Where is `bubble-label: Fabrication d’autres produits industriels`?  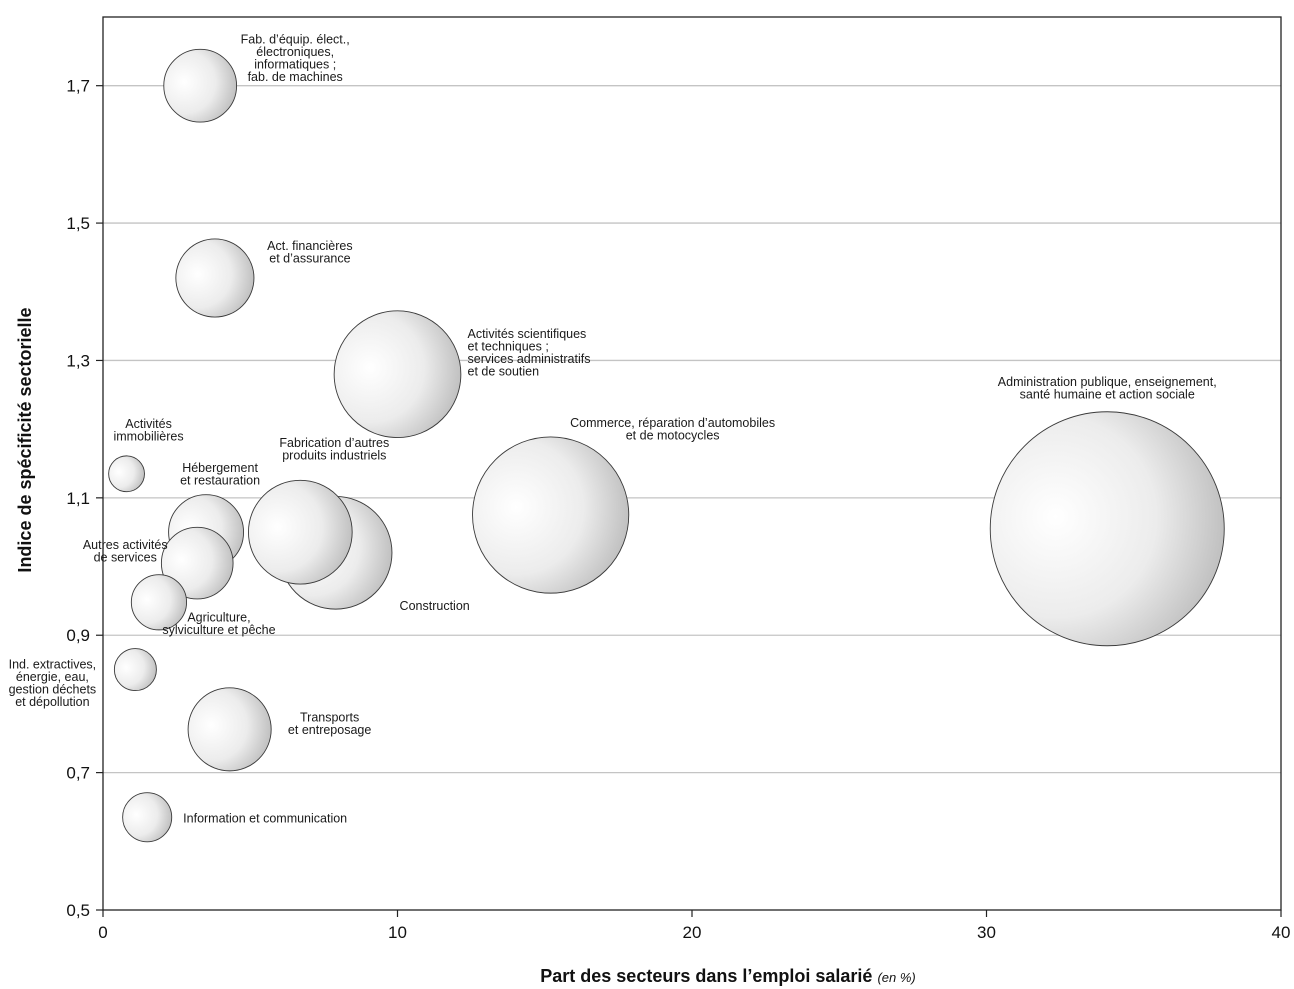 bubble-label: Fabrication d’autres produits industriels is located at coordinates (334, 449).